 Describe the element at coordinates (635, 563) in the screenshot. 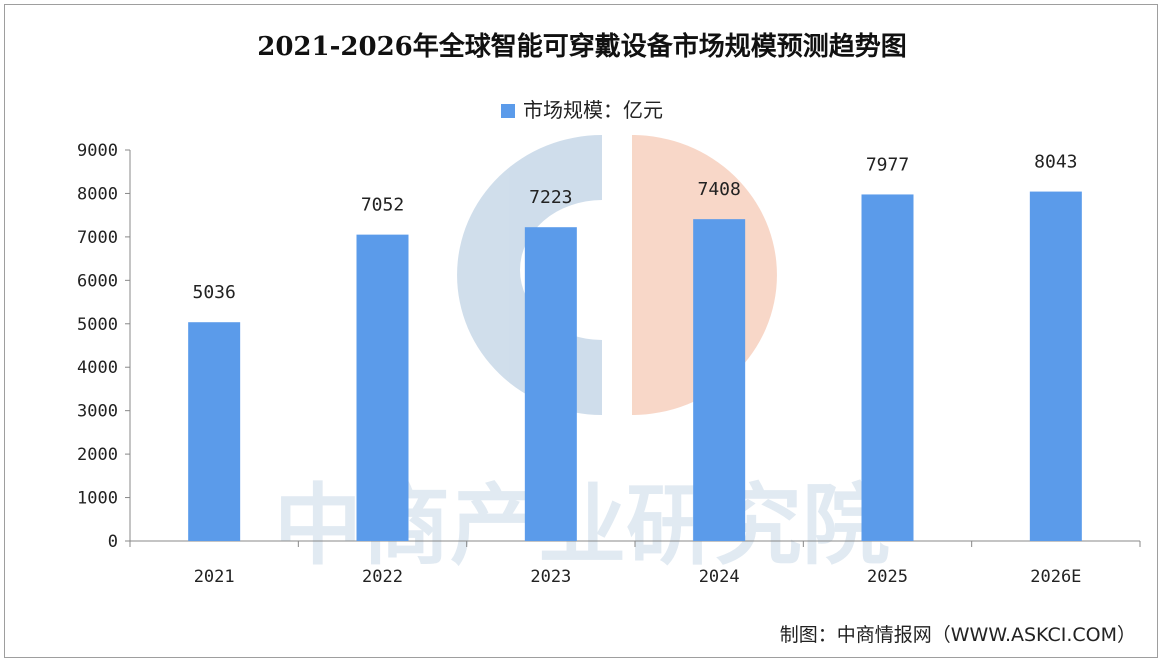

I see `x-axis: 2021 2022 2023 2024 2025 2026E` at that location.